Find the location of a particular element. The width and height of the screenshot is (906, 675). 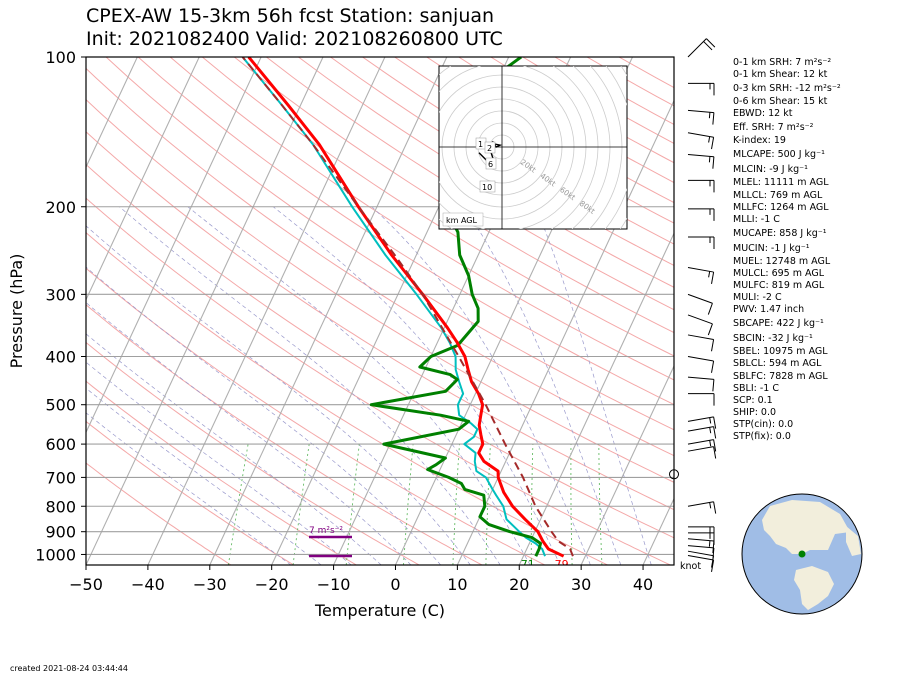

globe-land-north-america is located at coordinates (806, 527).